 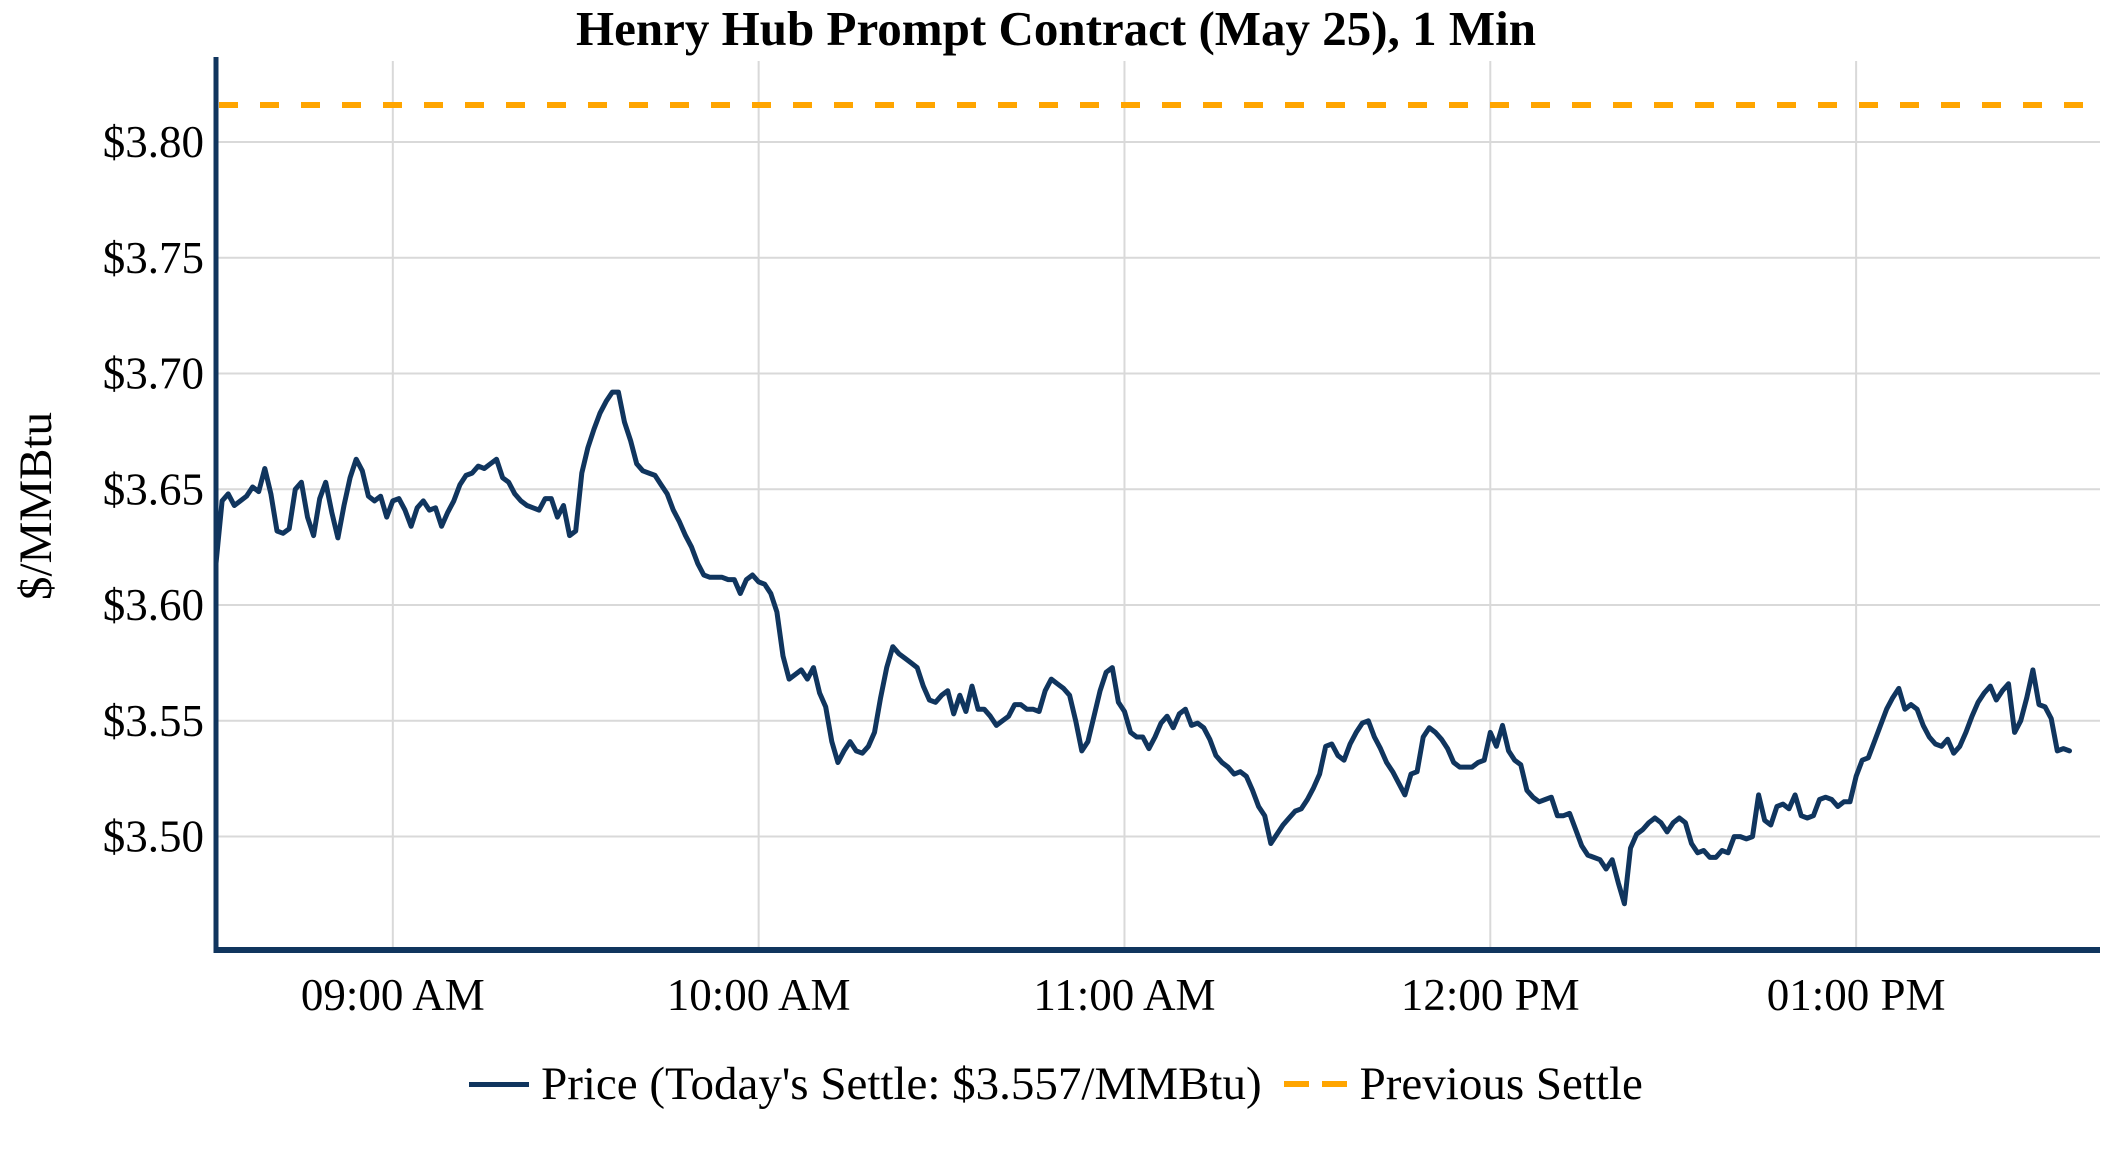 What do you see at coordinates (153, 374) in the screenshot?
I see `y-tick-label: $3.70` at bounding box center [153, 374].